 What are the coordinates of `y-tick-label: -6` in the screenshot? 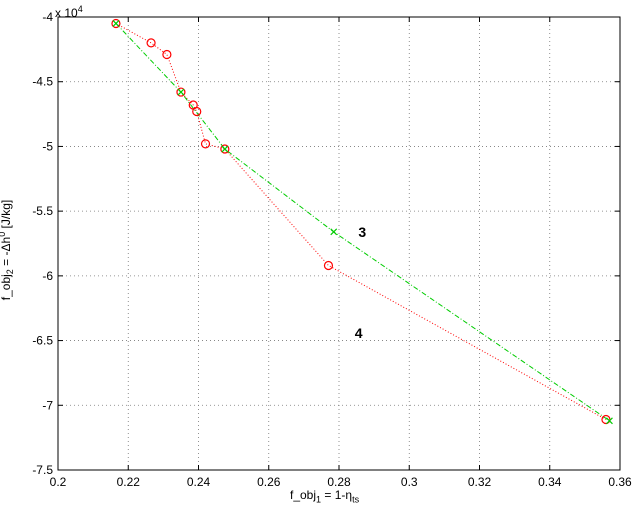 It's located at (47, 276).